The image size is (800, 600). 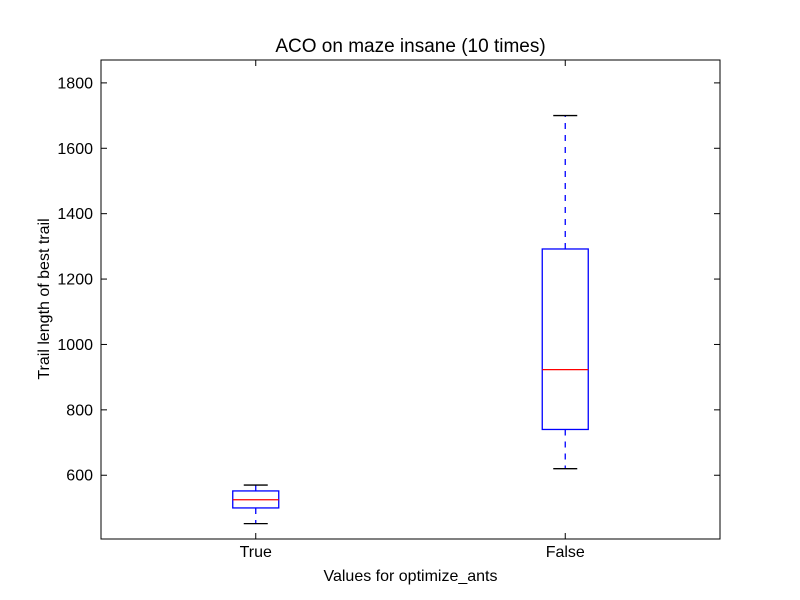 I want to click on iqr-box-false, so click(x=565, y=339).